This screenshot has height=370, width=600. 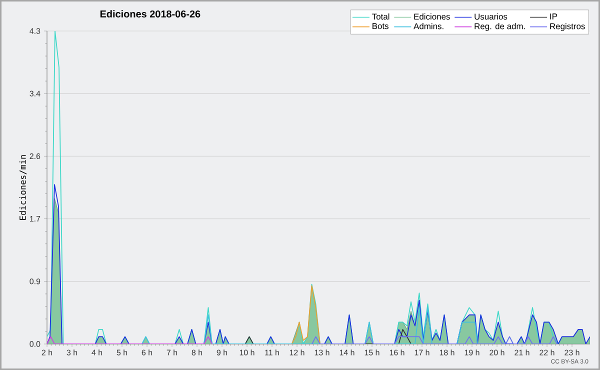 What do you see at coordinates (380, 26) in the screenshot?
I see `legend-label: Bots` at bounding box center [380, 26].